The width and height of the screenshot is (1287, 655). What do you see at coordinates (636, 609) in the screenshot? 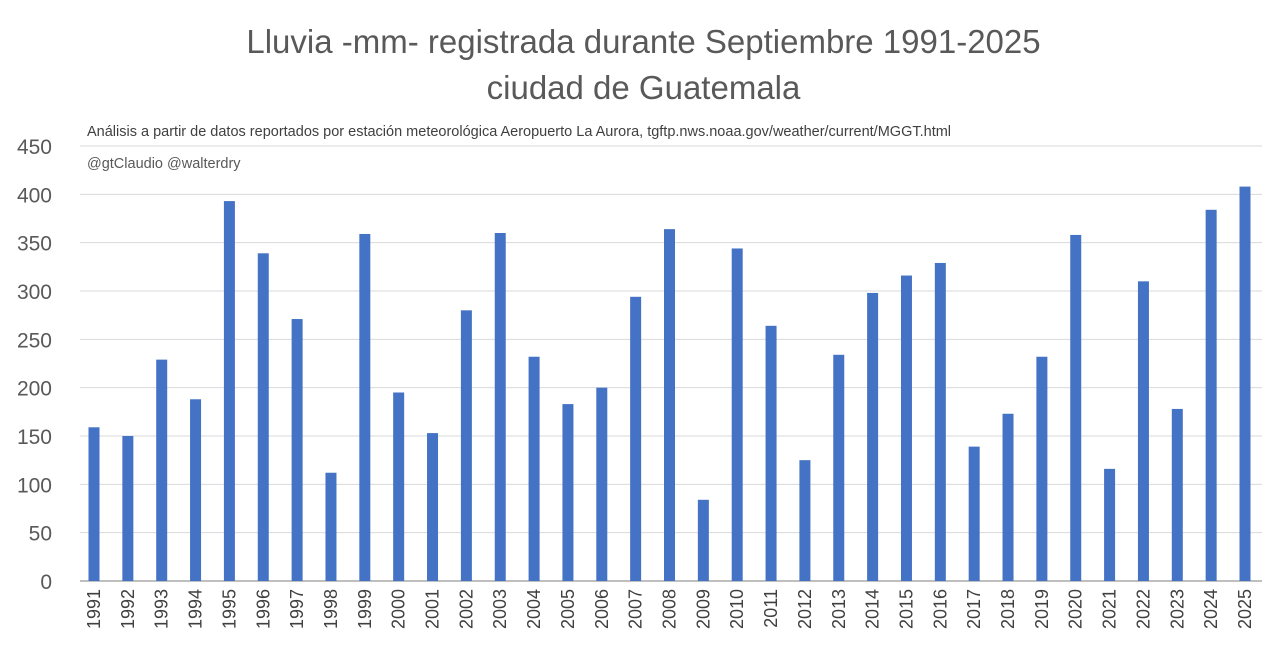
I see `x-tick-label: 2007` at bounding box center [636, 609].